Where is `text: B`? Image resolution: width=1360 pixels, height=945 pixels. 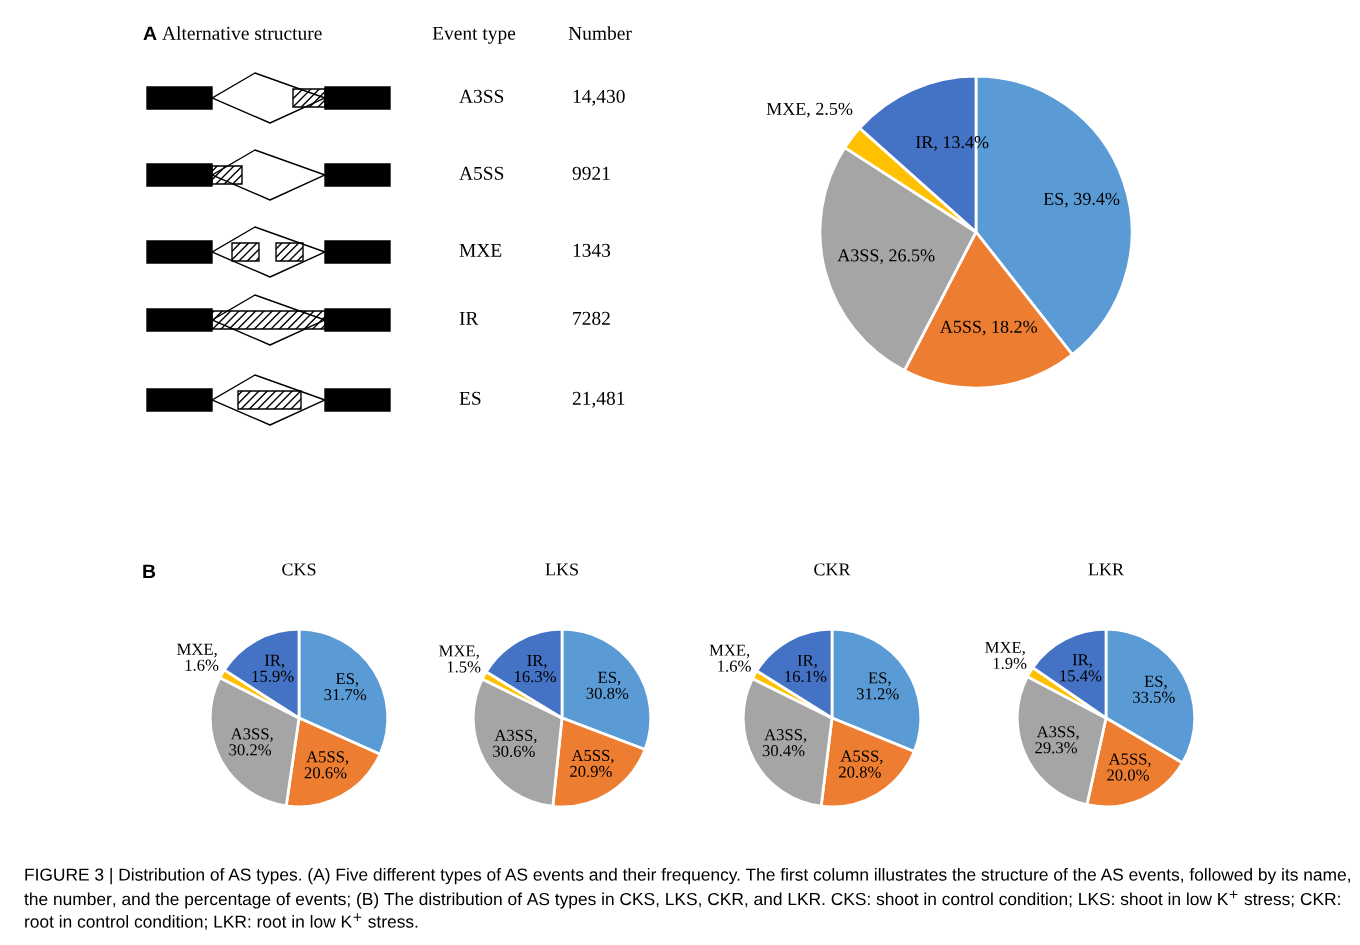 text: B is located at coordinates (149, 571).